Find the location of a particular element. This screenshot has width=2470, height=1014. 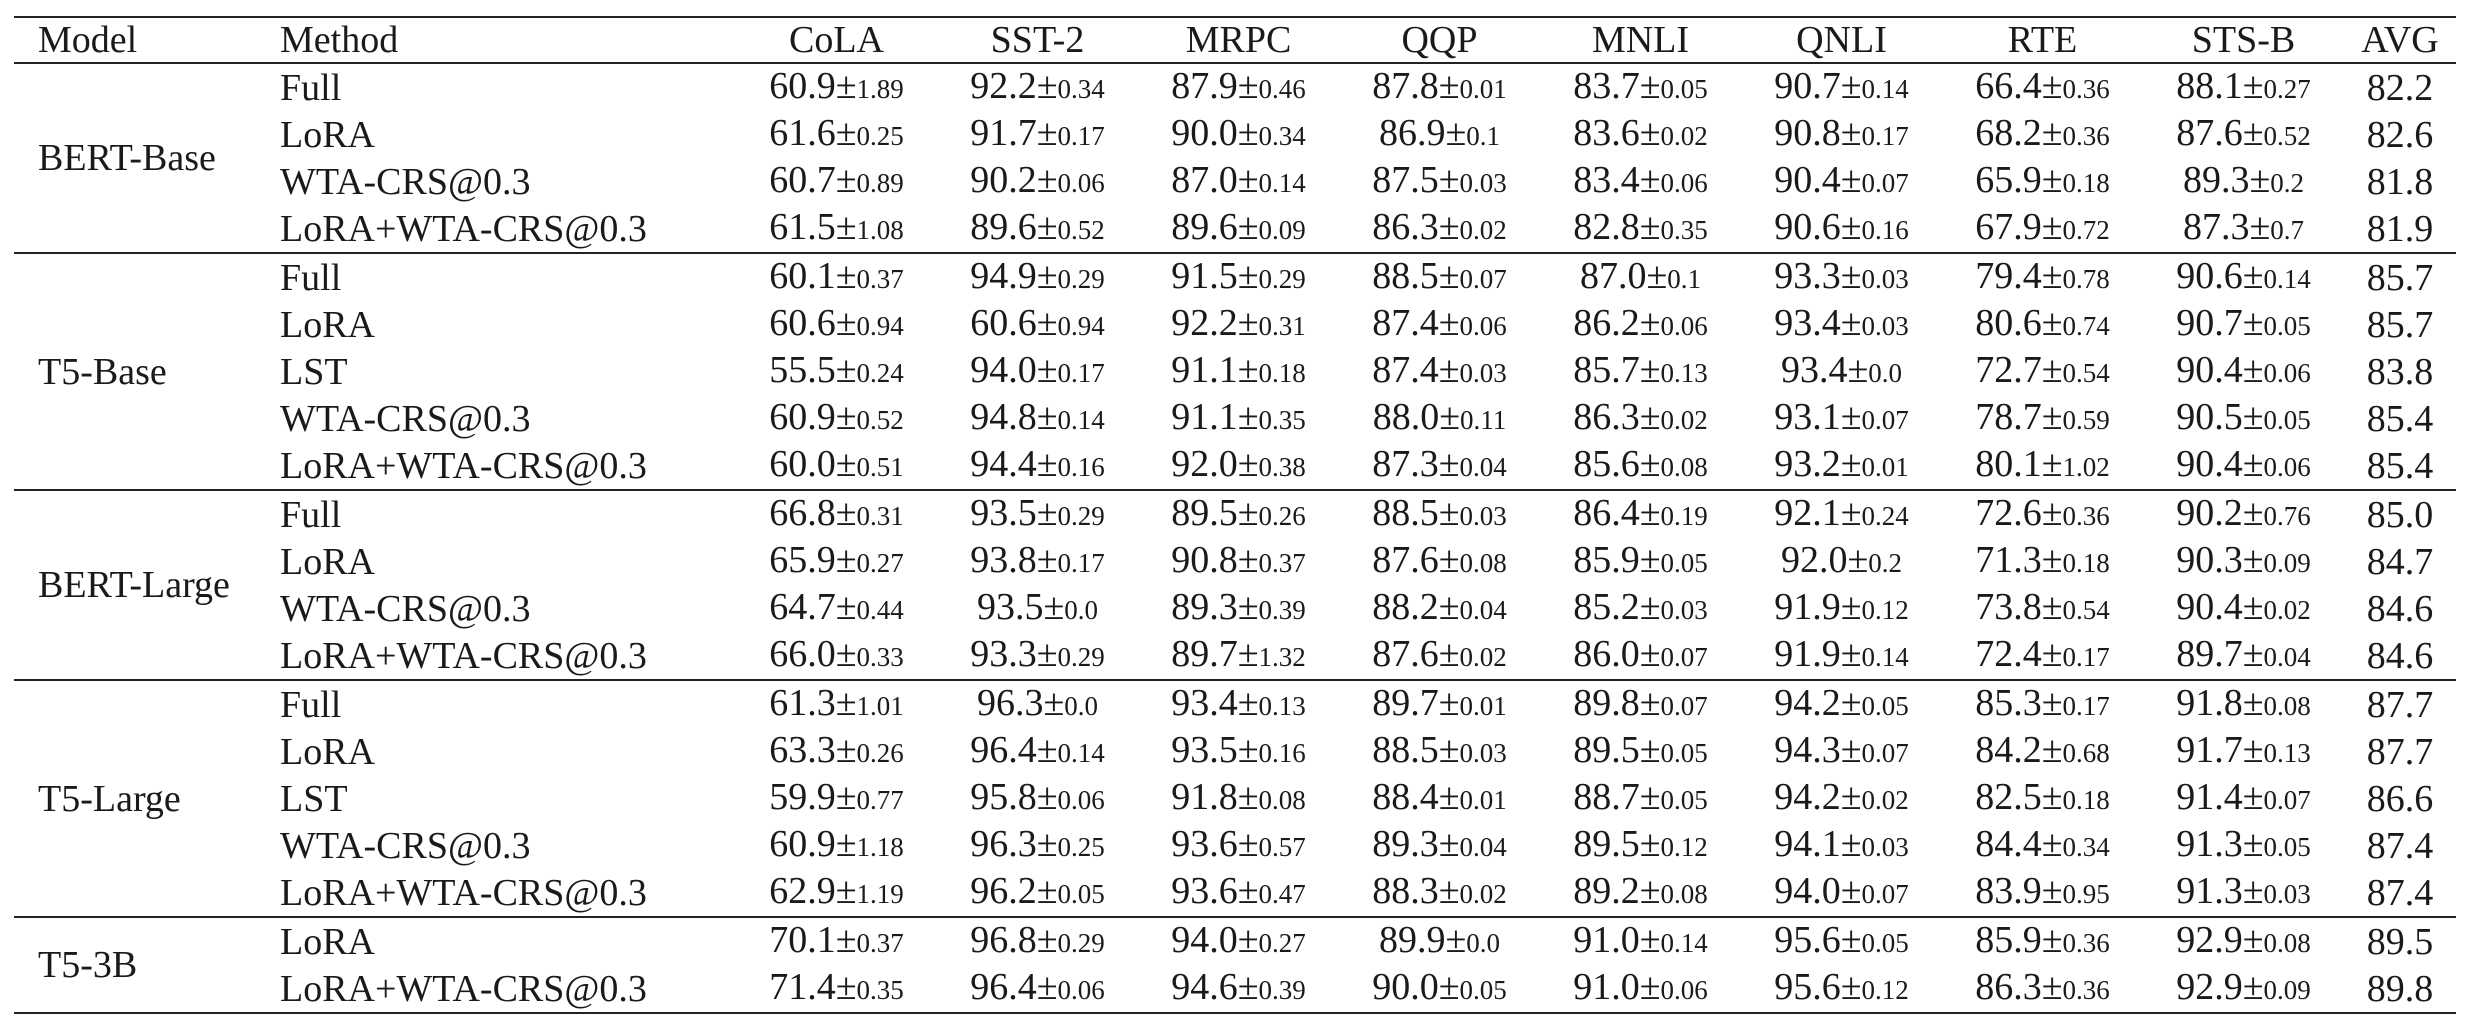

score-mean: 92.0± is located at coordinates (1215, 464).